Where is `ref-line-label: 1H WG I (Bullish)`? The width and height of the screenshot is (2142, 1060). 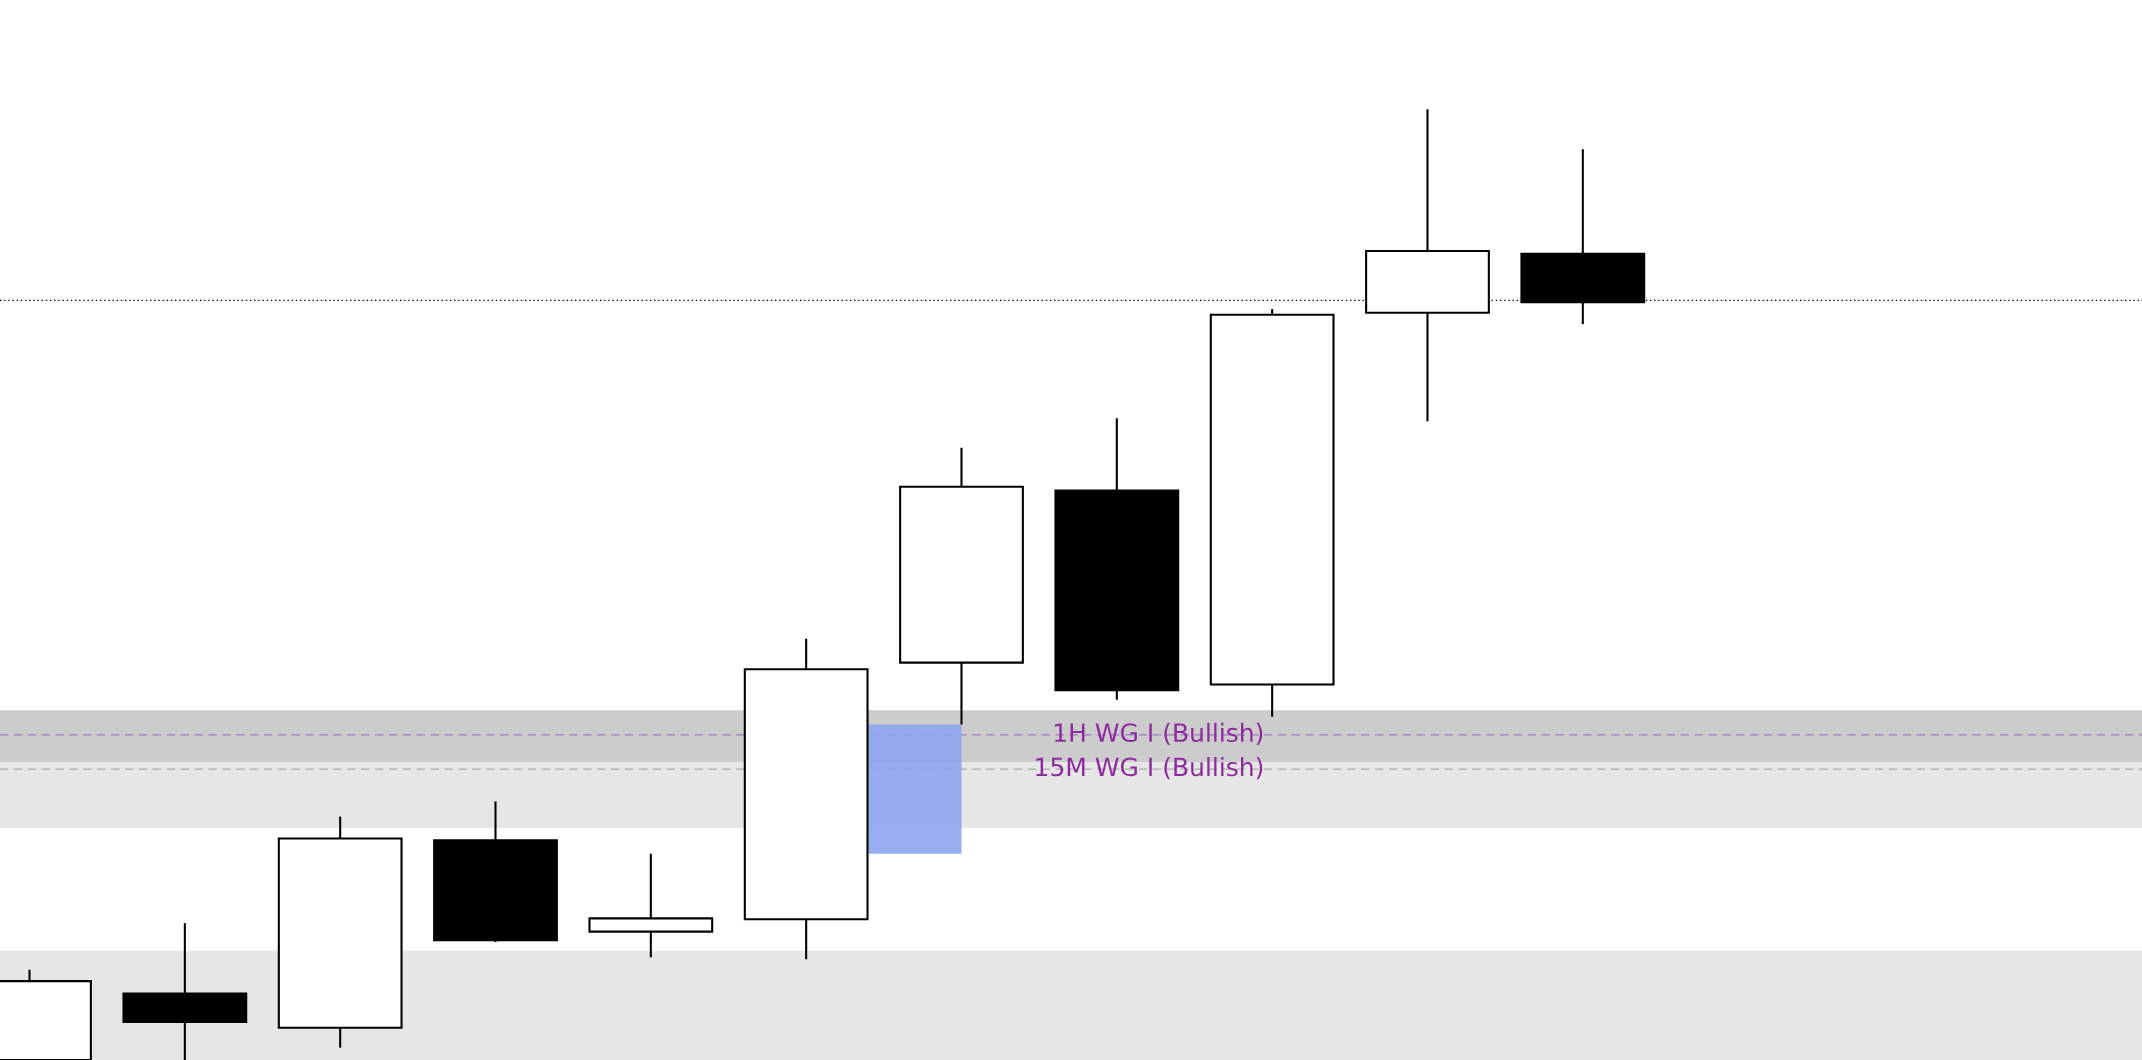 ref-line-label: 1H WG I (Bullish) is located at coordinates (1158, 734).